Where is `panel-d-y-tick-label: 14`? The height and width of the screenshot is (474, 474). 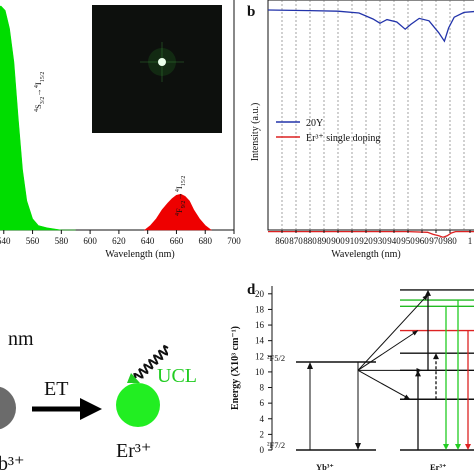
panel-d-y-tick-label: 14 is located at coordinates (260, 341).